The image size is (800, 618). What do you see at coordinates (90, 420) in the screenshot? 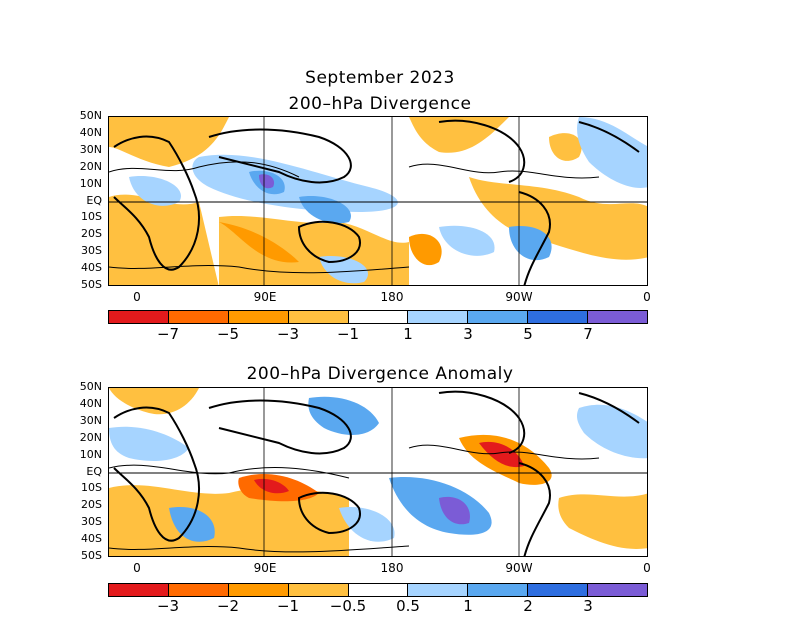
I see `lat-tick-label: 30N` at bounding box center [90, 420].